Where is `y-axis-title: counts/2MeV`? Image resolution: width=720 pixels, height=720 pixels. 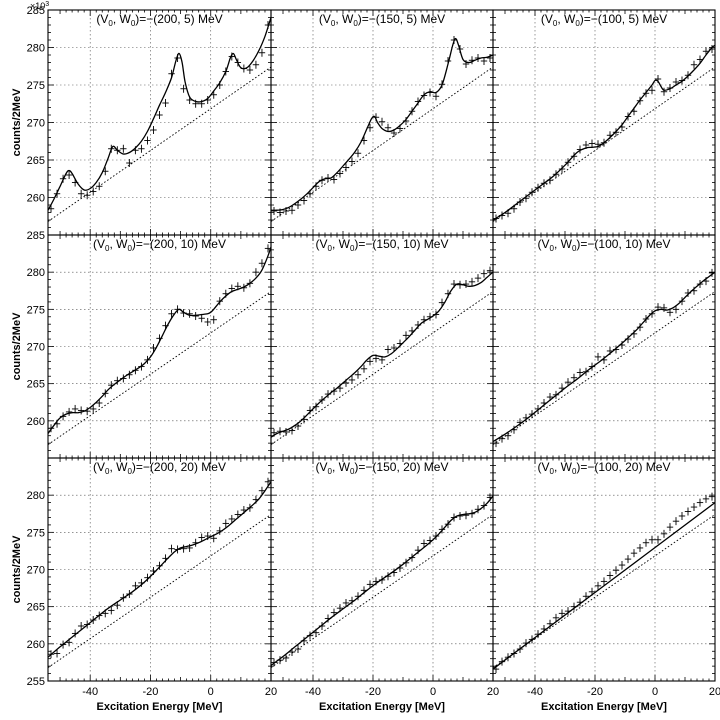 y-axis-title: counts/2MeV is located at coordinates (17, 346).